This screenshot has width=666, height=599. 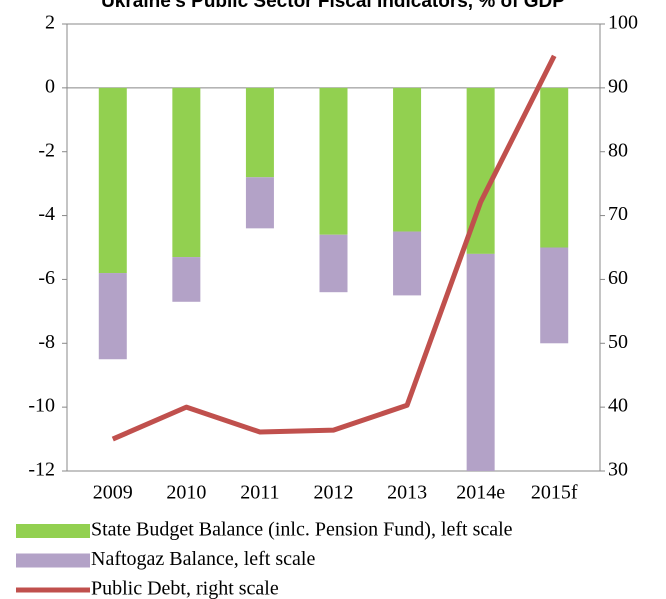 I want to click on x-tick-label: 2015f, so click(x=554, y=493).